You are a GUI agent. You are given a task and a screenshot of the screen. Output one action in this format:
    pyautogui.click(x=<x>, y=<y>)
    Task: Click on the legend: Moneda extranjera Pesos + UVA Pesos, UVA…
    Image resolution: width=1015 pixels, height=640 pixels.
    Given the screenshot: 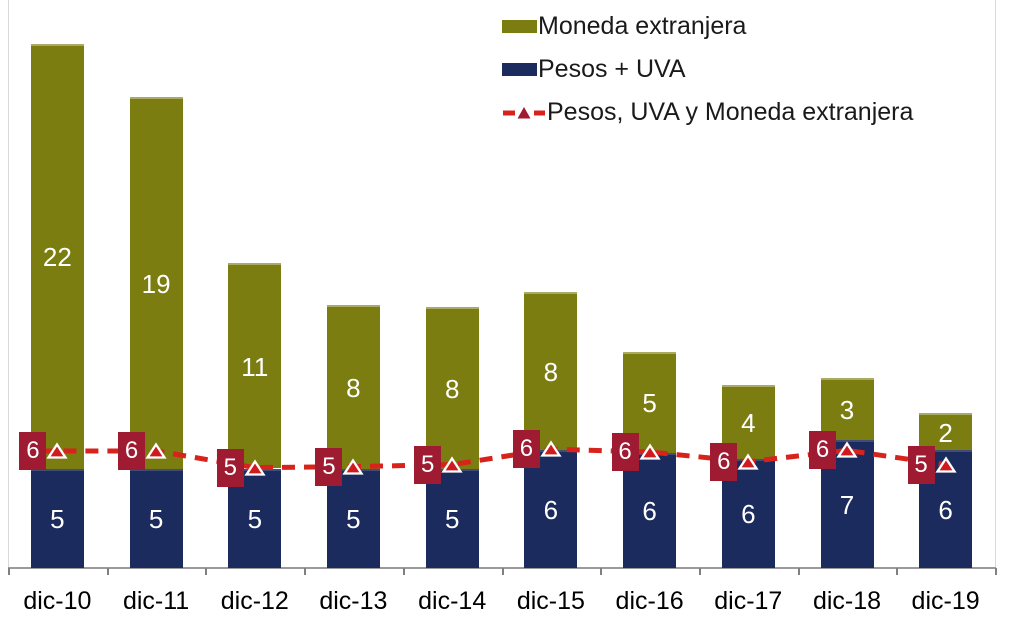 What is the action you would take?
    pyautogui.click(x=707, y=69)
    